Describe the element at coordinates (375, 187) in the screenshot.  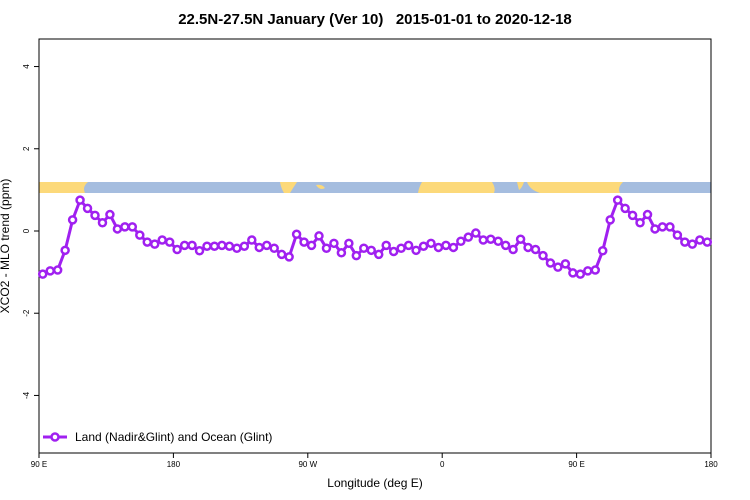
I see `ocean-band` at that location.